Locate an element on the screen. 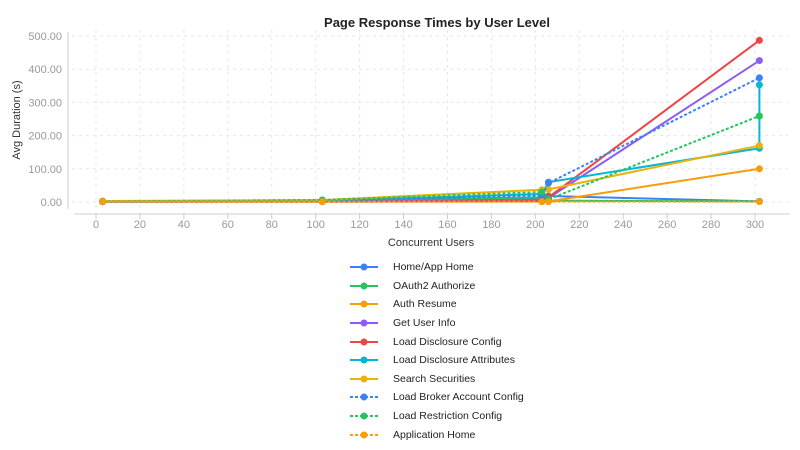 The height and width of the screenshot is (450, 800). y-tick-label: 300.00 is located at coordinates (45, 103).